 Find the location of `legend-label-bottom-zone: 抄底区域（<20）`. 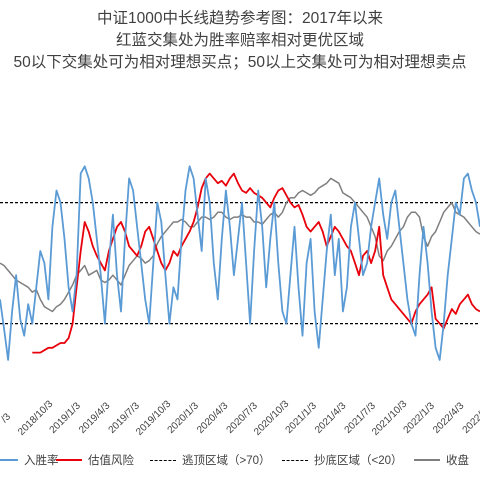

legend-label-bottom-zone: 抄底区域（<20） is located at coordinates (358, 461).